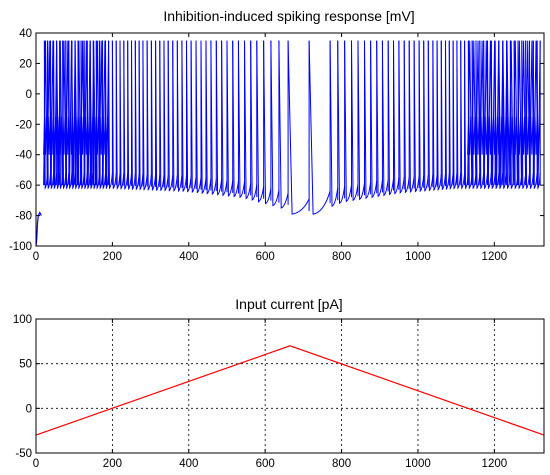  I want to click on current-x-tick-label: 400, so click(188, 464).